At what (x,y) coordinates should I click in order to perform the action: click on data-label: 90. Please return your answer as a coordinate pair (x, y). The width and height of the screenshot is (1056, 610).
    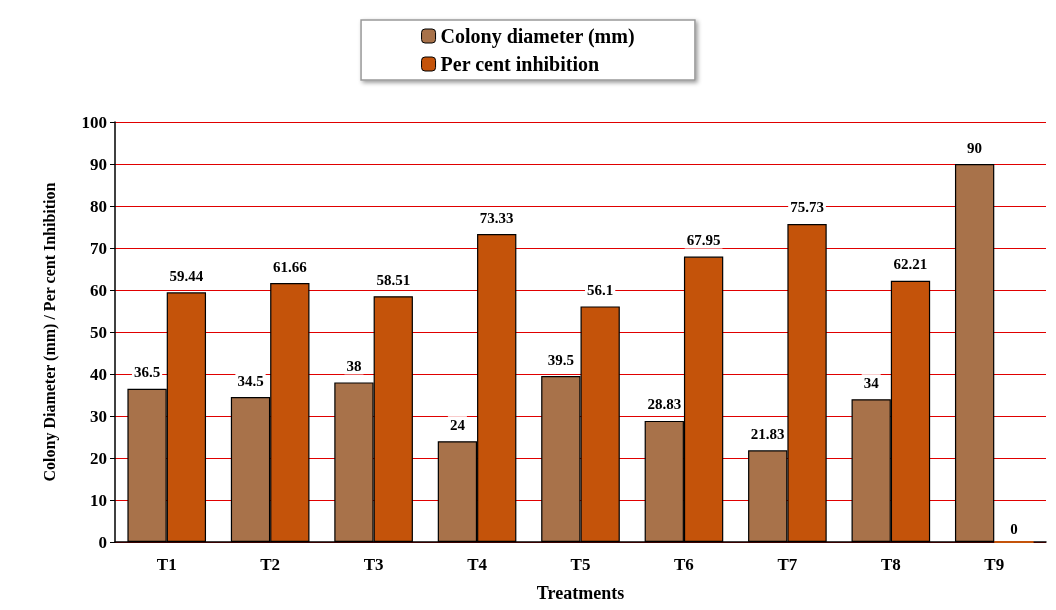
    Looking at the image, I should click on (975, 147).